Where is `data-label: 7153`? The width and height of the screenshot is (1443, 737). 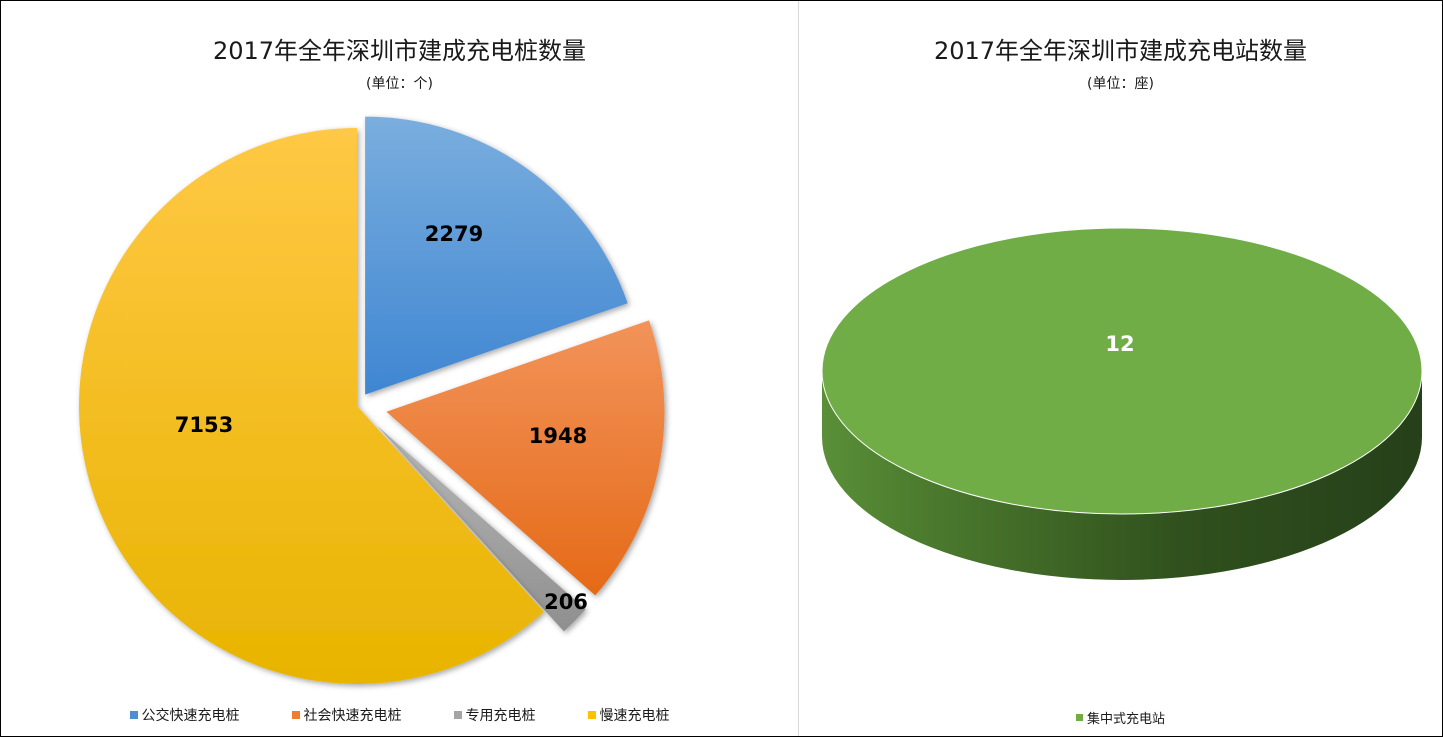
data-label: 7153 is located at coordinates (204, 425).